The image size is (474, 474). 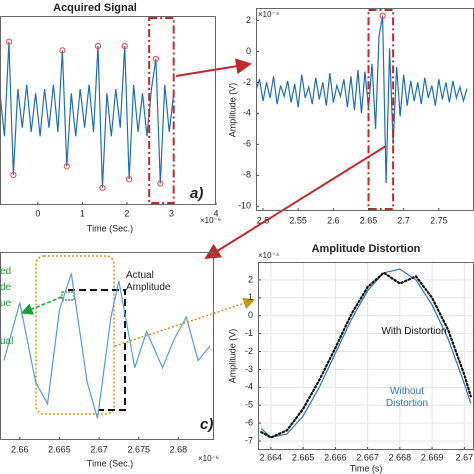 What do you see at coordinates (6, 271) in the screenshot?
I see `annotation: ed` at bounding box center [6, 271].